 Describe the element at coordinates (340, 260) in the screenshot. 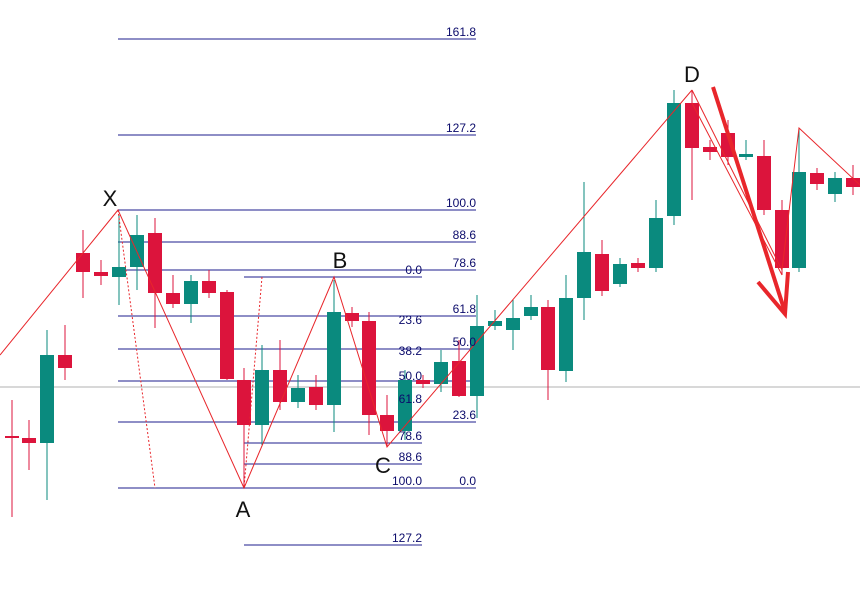

I see `point-label: B` at that location.